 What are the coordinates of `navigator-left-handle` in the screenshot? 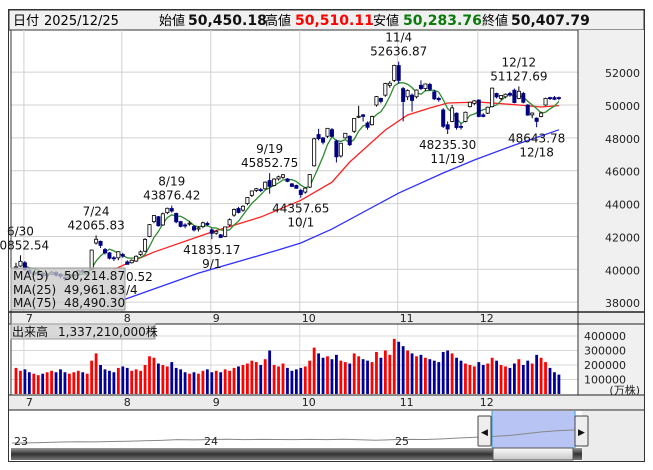 It's located at (484, 431).